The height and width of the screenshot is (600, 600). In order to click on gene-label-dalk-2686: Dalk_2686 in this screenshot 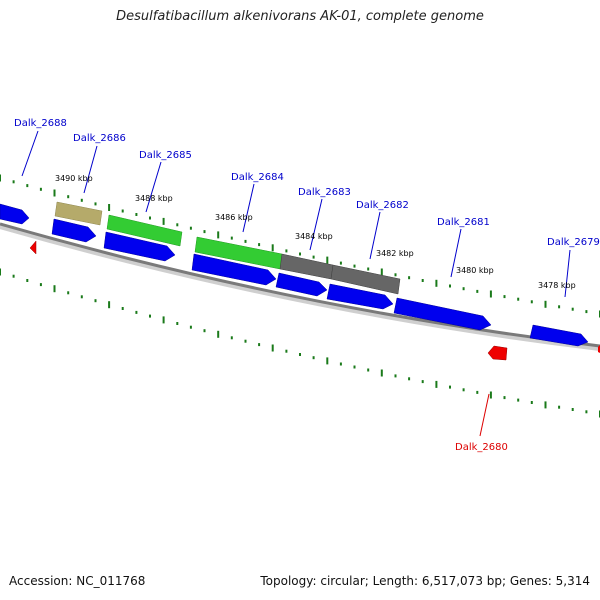, I will do `click(99, 138)`.